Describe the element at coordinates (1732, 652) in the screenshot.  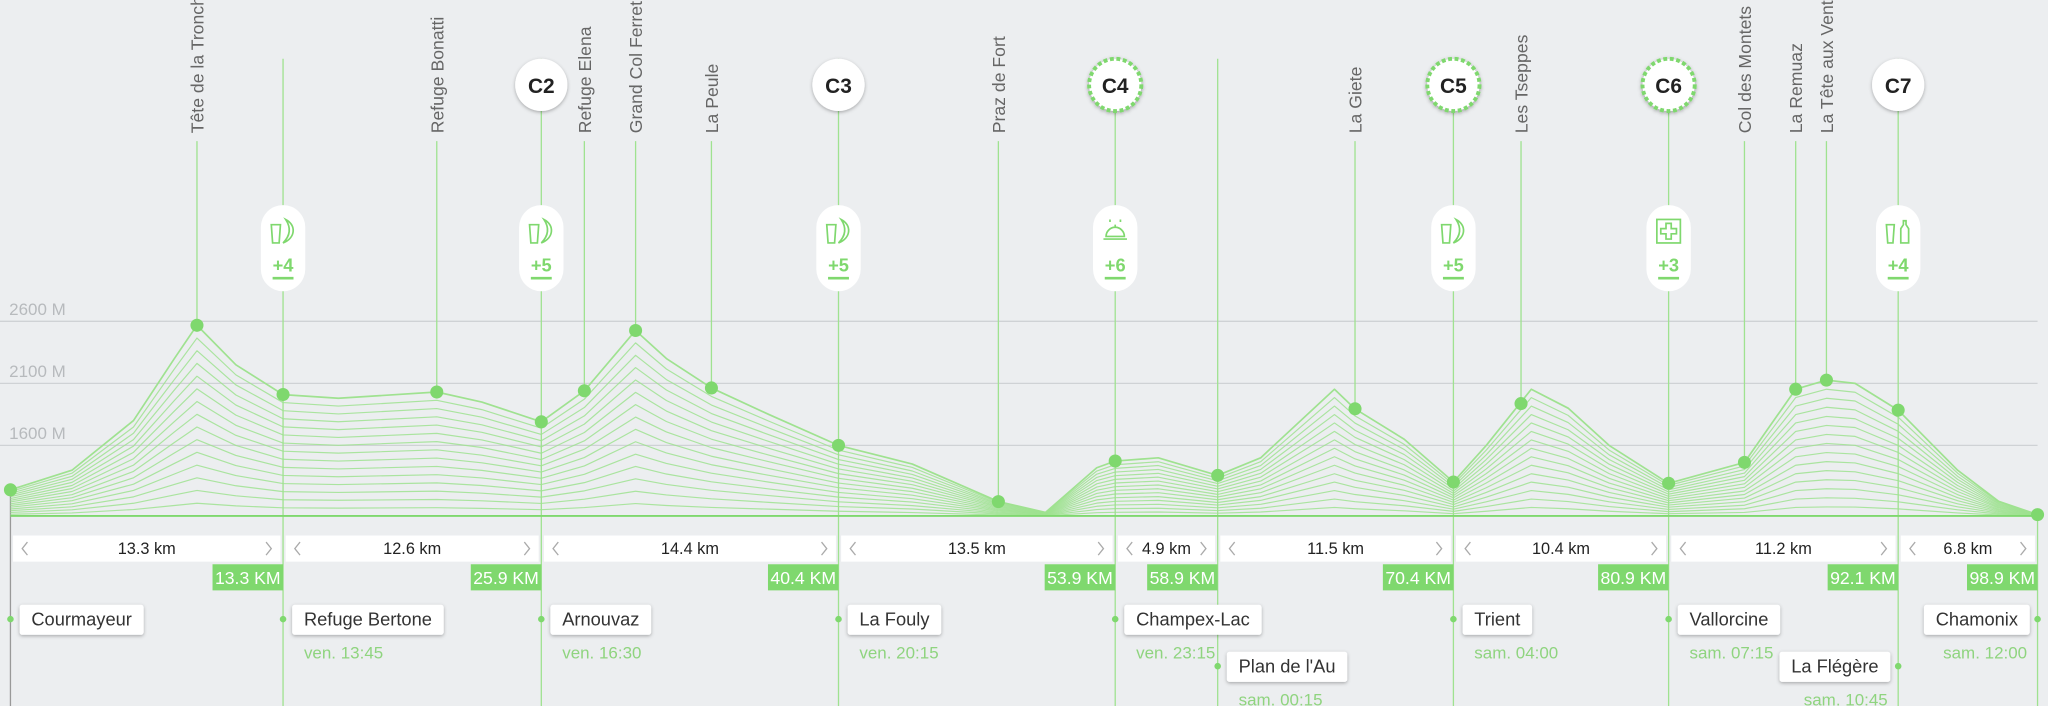
I see `station-time: sam. 07:15` at that location.